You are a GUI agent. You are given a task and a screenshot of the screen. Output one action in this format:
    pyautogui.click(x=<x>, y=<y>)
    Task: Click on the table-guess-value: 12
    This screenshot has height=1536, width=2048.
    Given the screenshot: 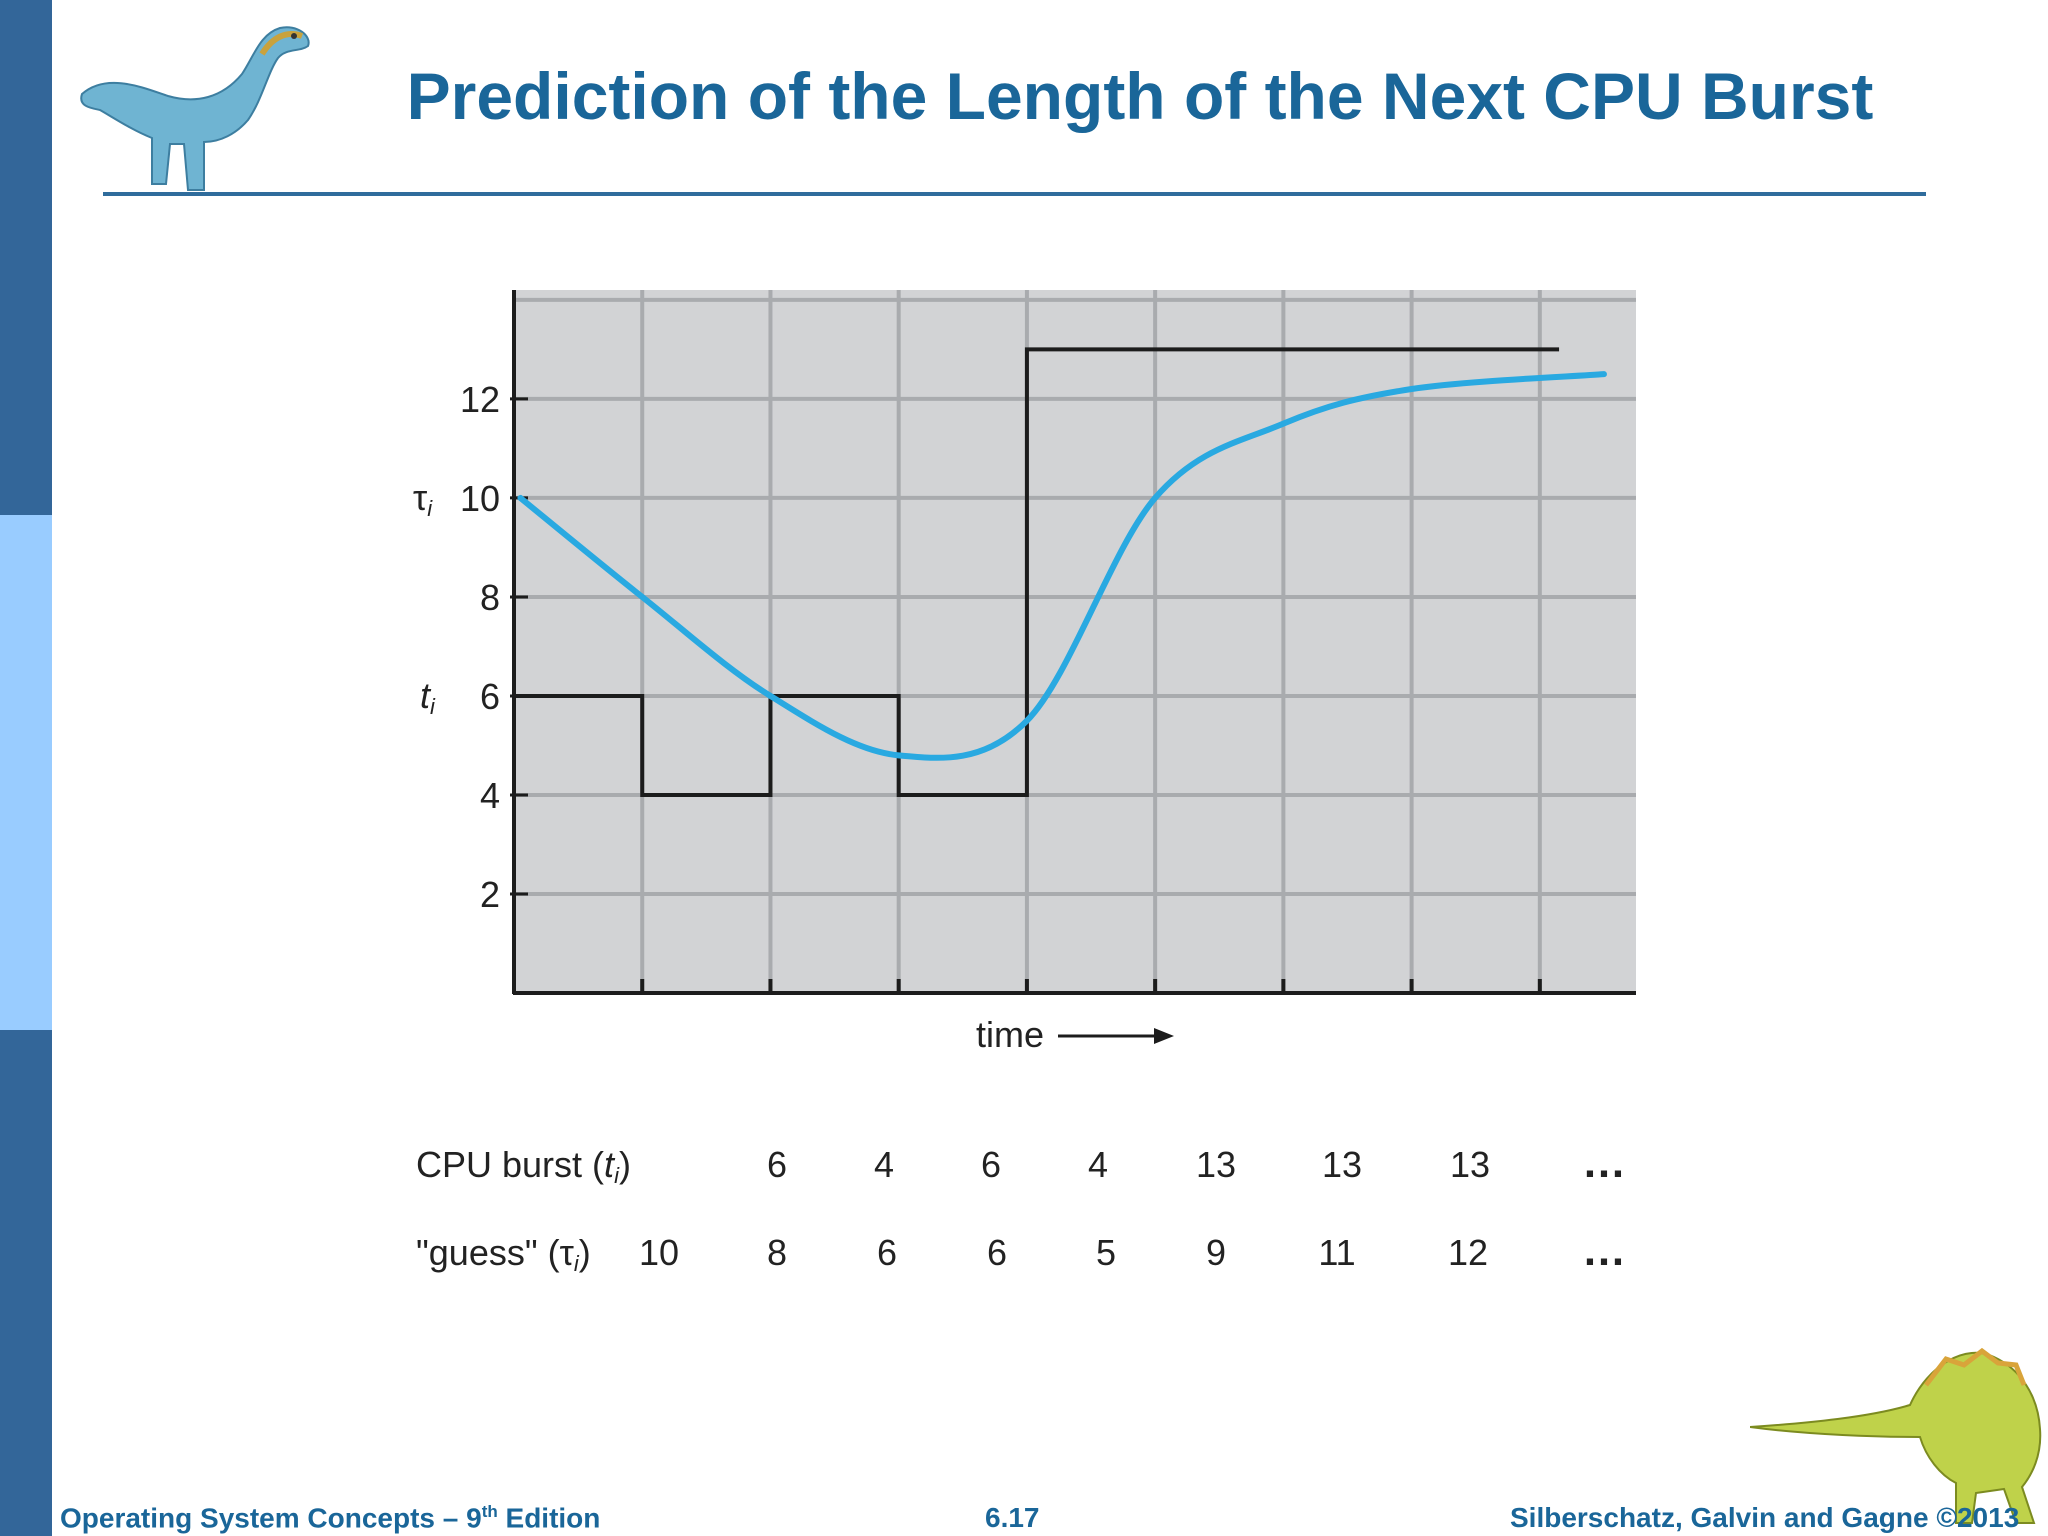 What is the action you would take?
    pyautogui.click(x=1468, y=1252)
    